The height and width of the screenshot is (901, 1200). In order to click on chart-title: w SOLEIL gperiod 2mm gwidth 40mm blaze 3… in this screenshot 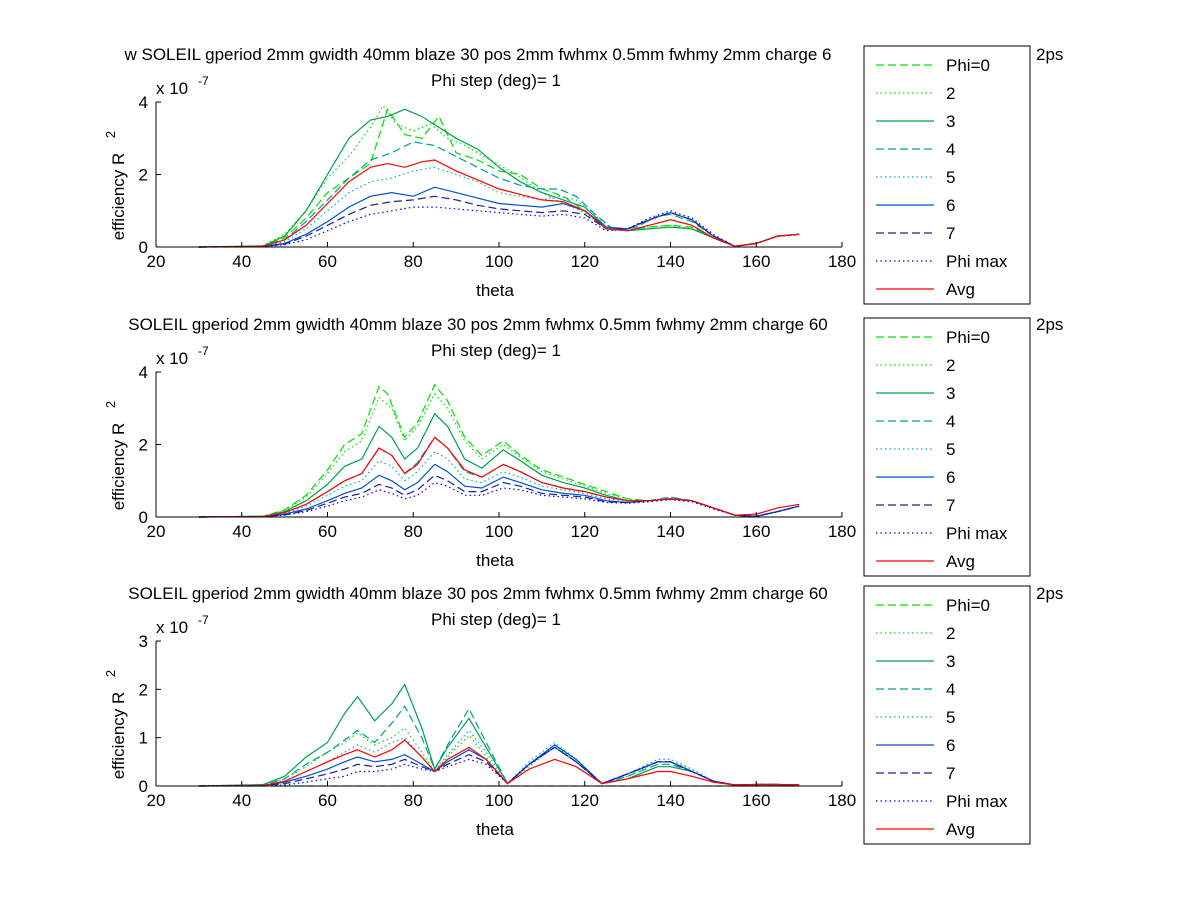, I will do `click(477, 54)`.